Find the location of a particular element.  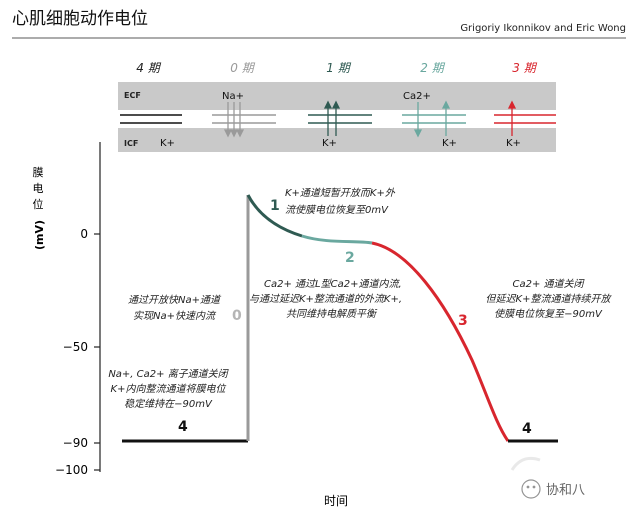

annotation-line: K+通道短暂开放而K+外 is located at coordinates (340, 193).